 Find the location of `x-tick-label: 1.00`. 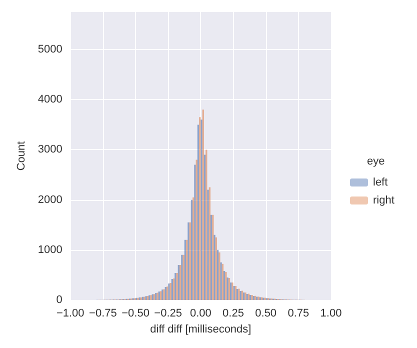

x-tick-label: 1.00 is located at coordinates (331, 314).